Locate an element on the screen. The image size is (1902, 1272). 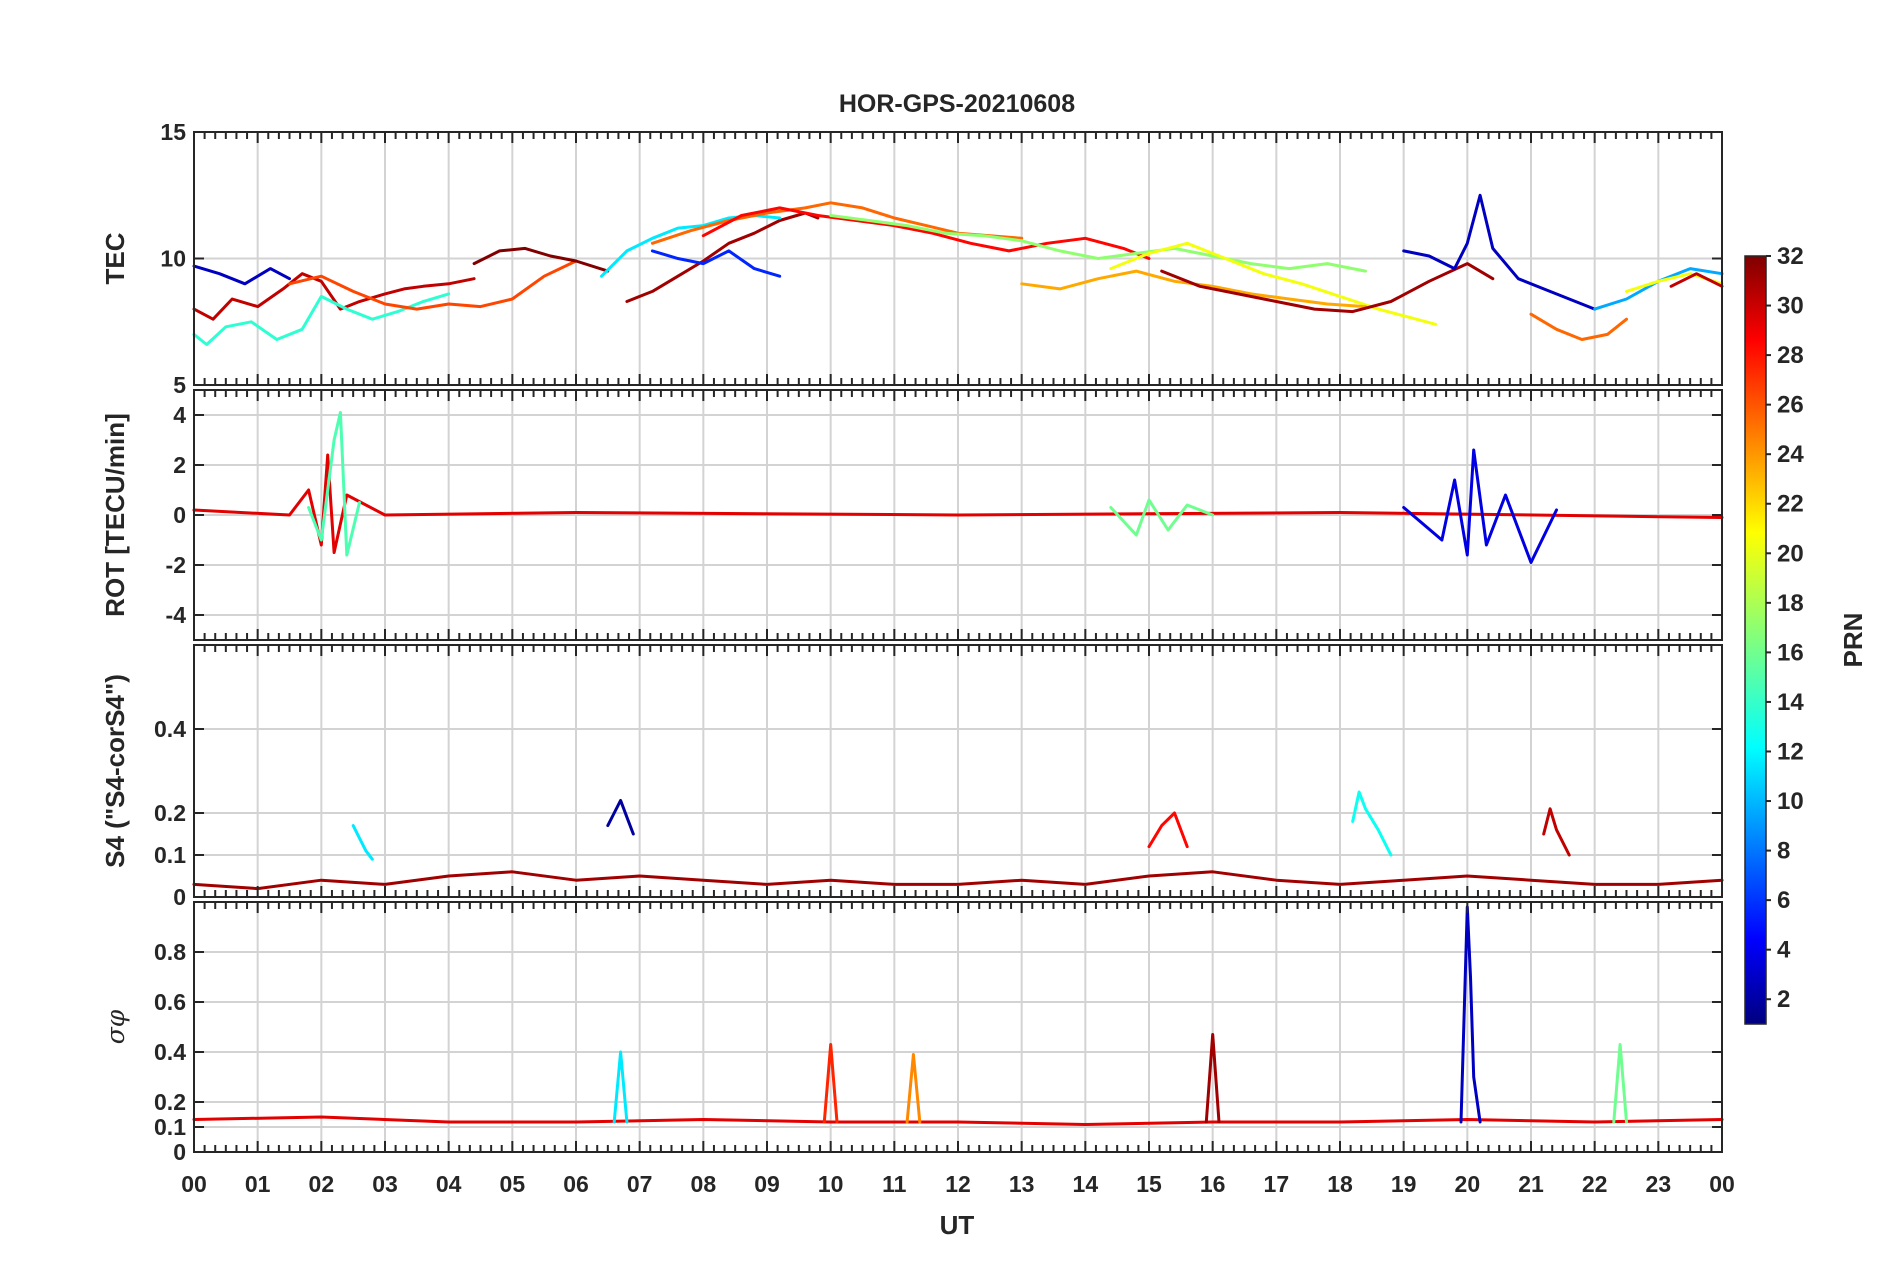
y-tick-label-sigma_phi: 0.2 is located at coordinates (170, 1102).